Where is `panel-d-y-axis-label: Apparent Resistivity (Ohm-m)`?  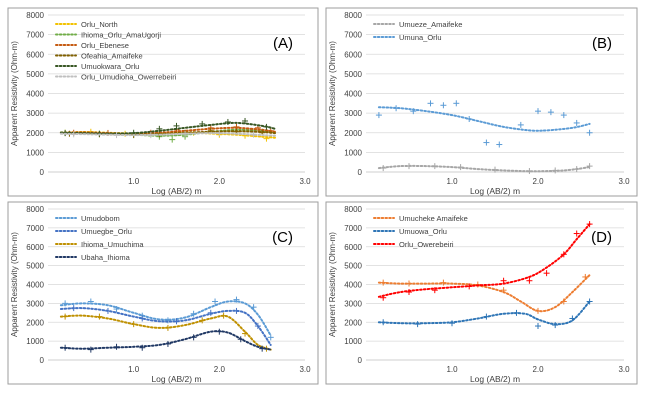 panel-d-y-axis-label: Apparent Resistivity (Ohm-m) is located at coordinates (332, 284).